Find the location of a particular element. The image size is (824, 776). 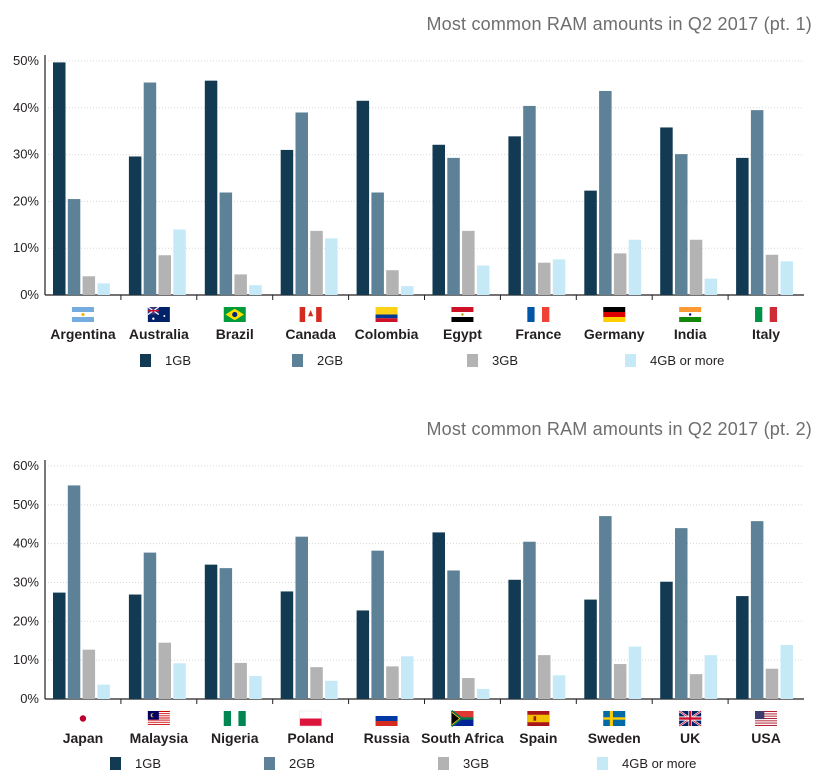

bar-4gb-or-more-uk is located at coordinates (711, 677).